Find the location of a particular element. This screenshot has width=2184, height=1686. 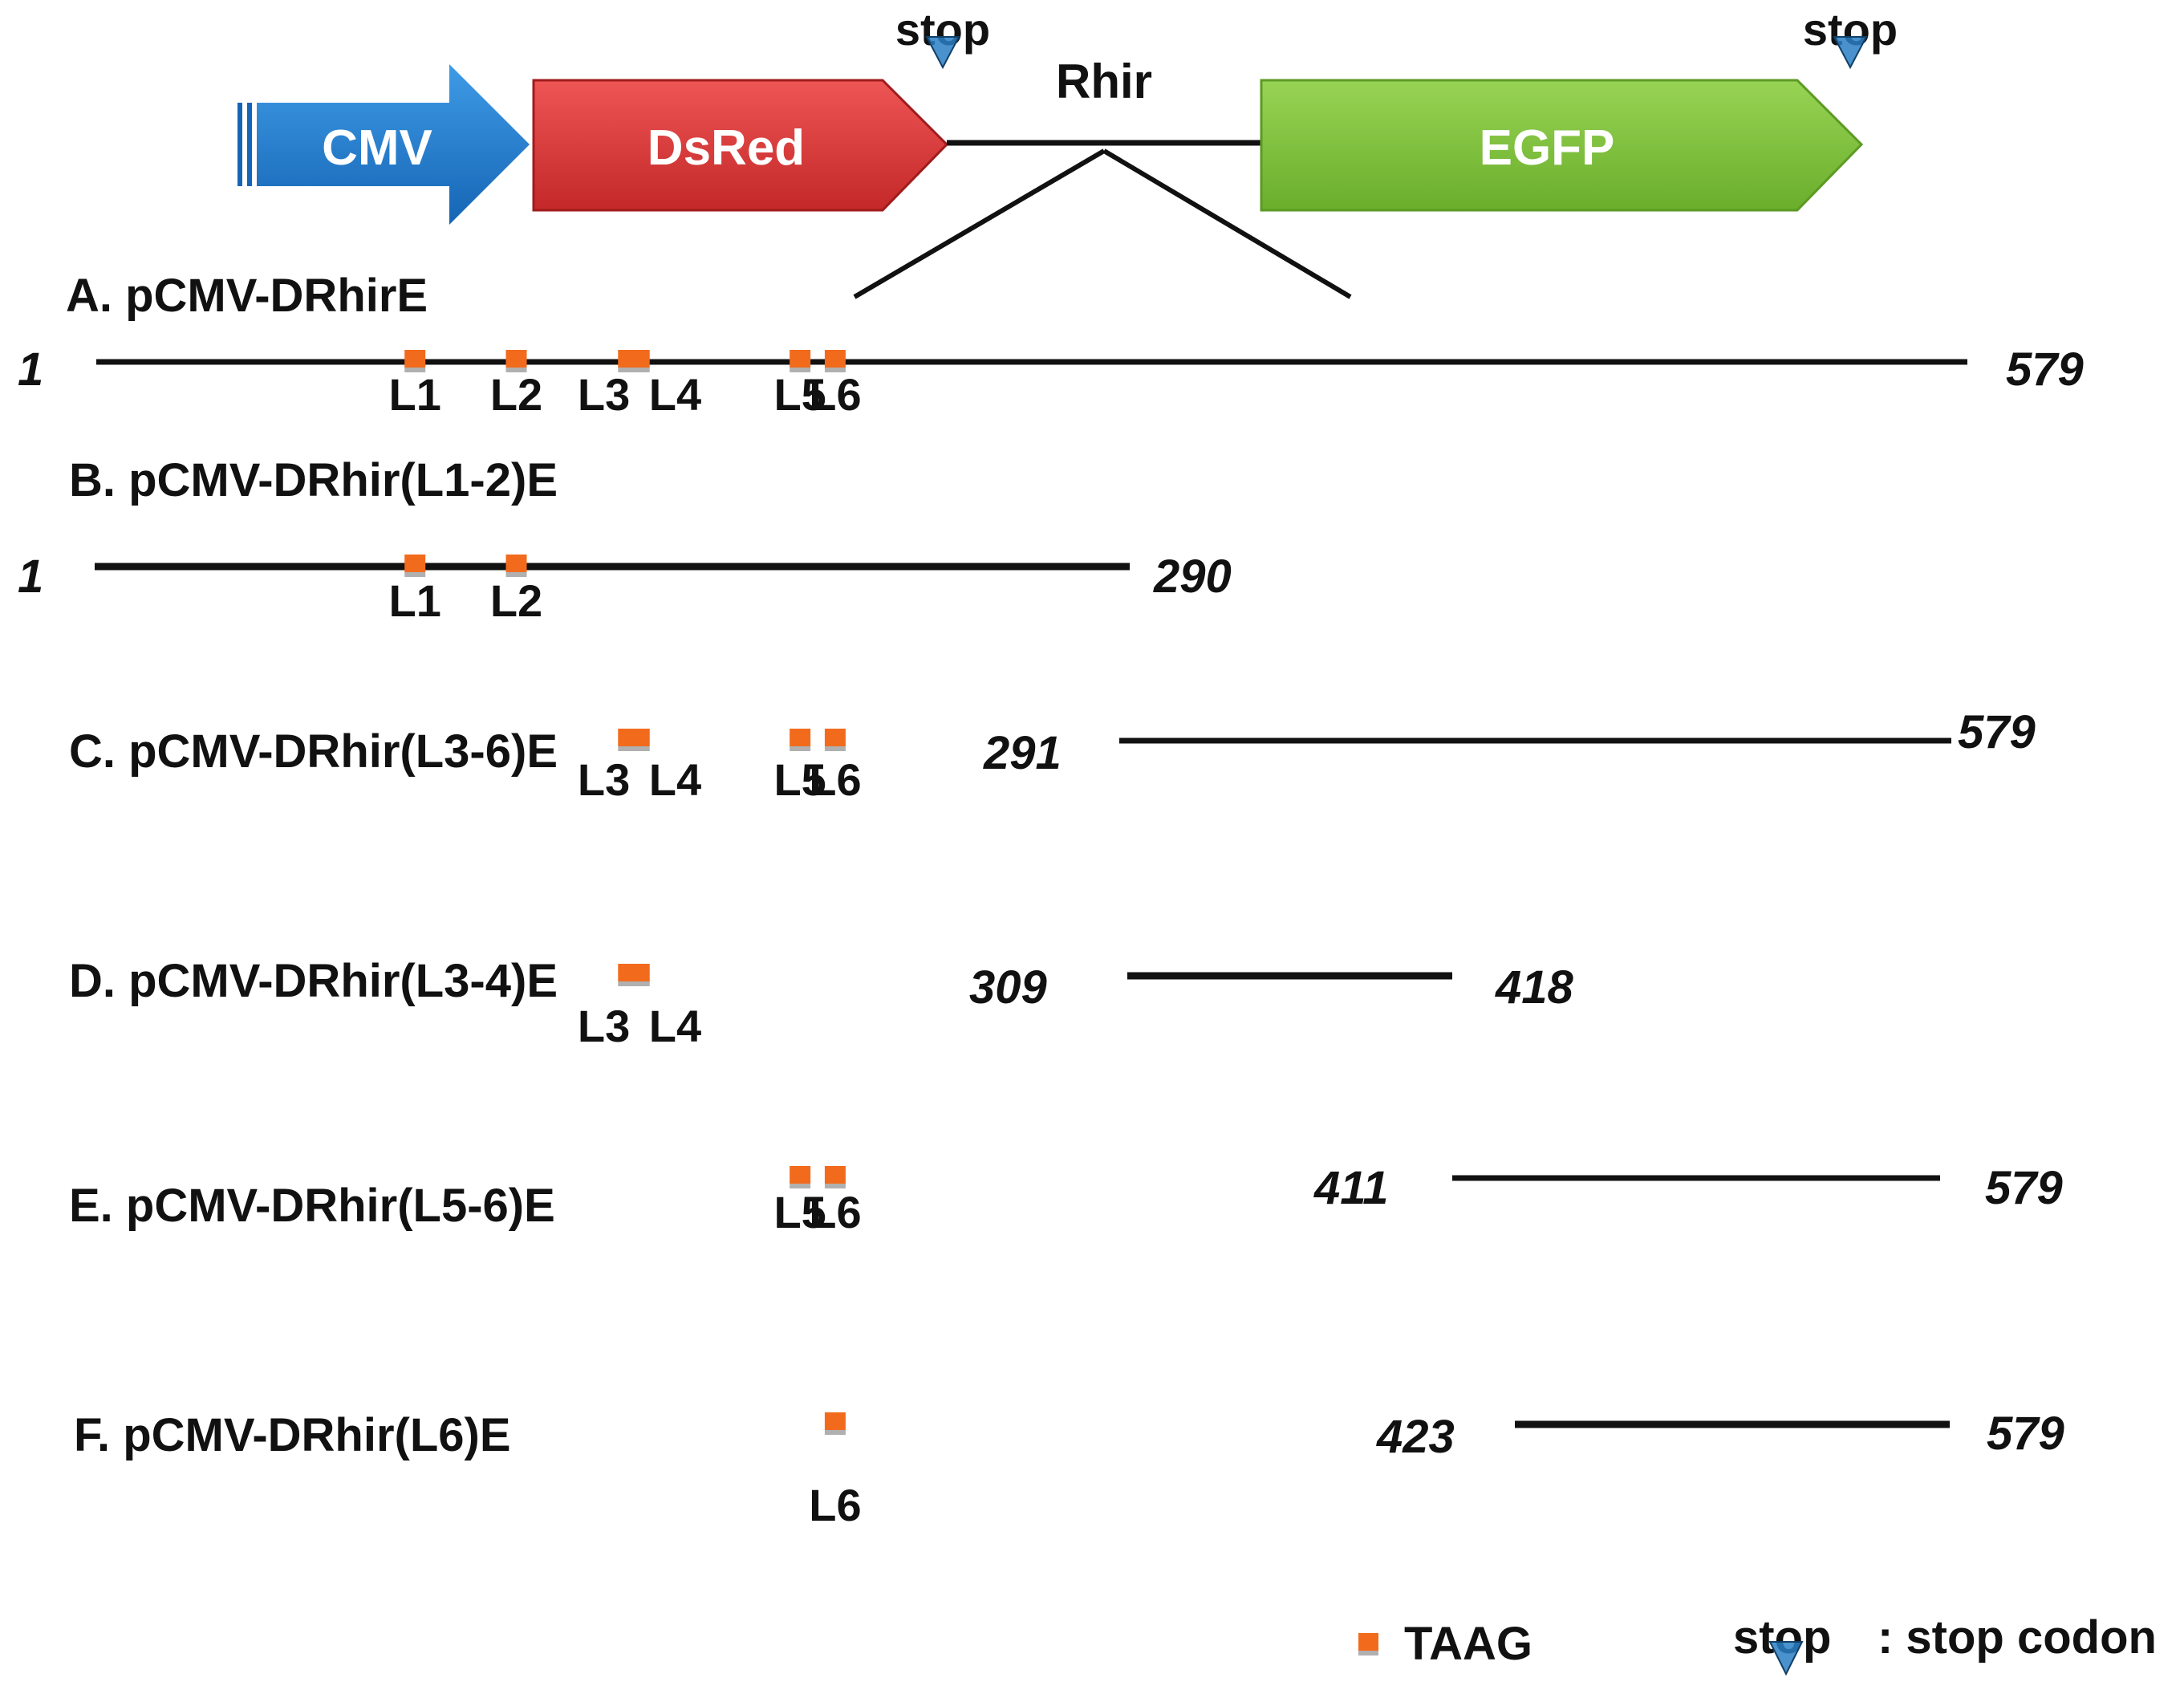

egfp-box: EGFP is located at coordinates (1562, 145).